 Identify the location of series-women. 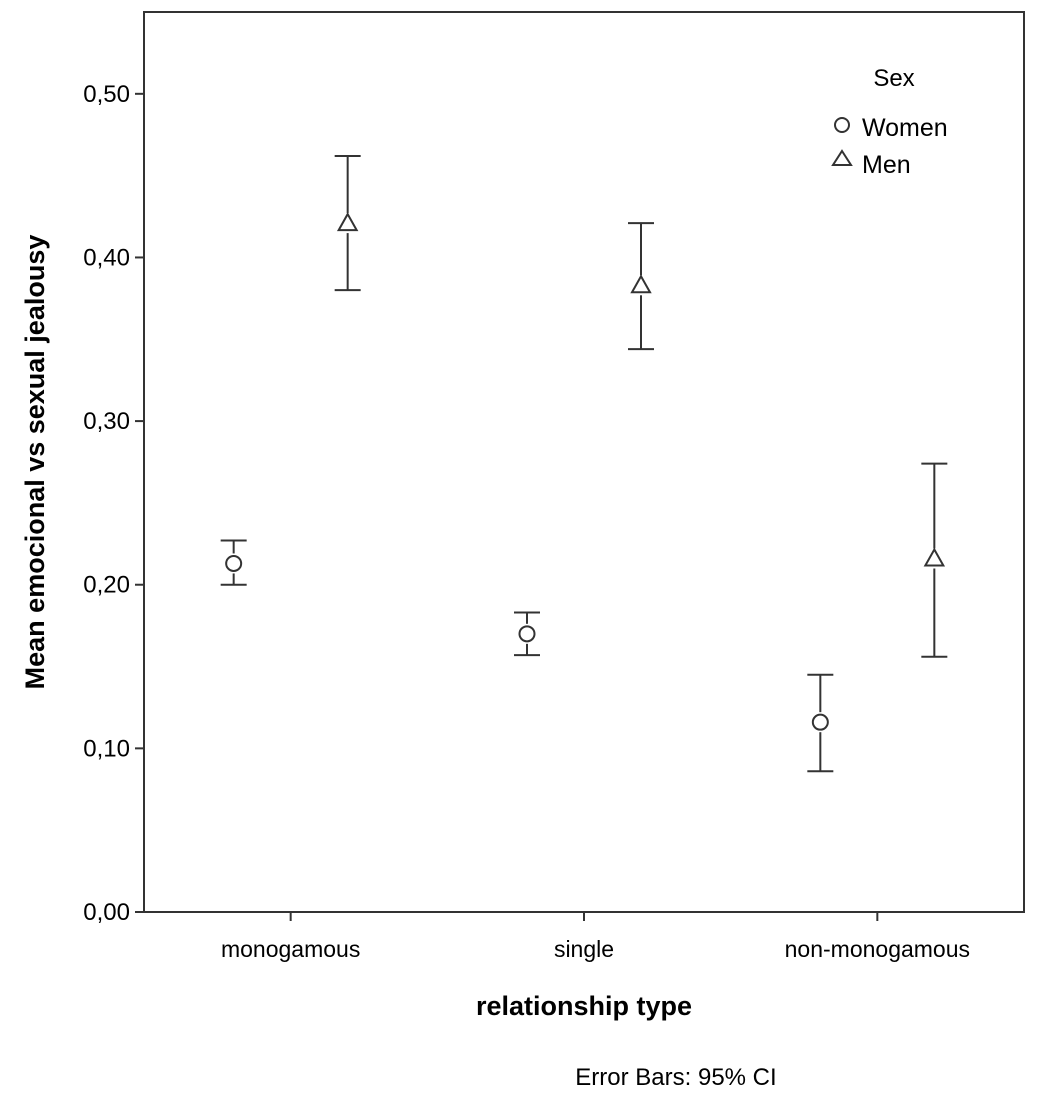
(527, 656).